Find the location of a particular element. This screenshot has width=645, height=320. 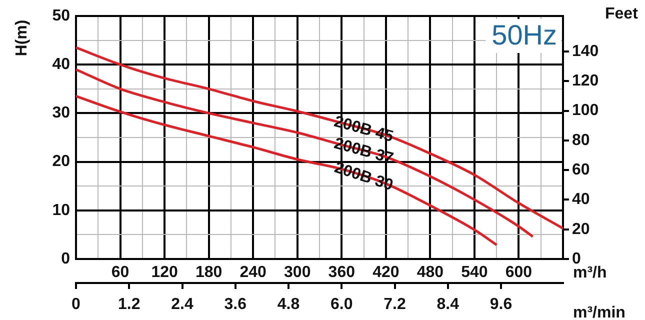

x-tick-label: 600 is located at coordinates (518, 273).